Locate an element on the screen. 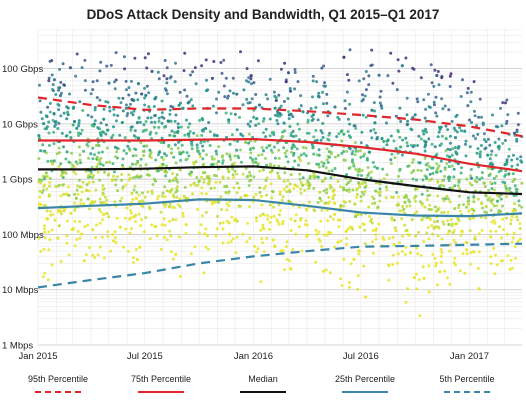 The height and width of the screenshot is (409, 526). y-tick-label: 1 Gbps is located at coordinates (17, 180).